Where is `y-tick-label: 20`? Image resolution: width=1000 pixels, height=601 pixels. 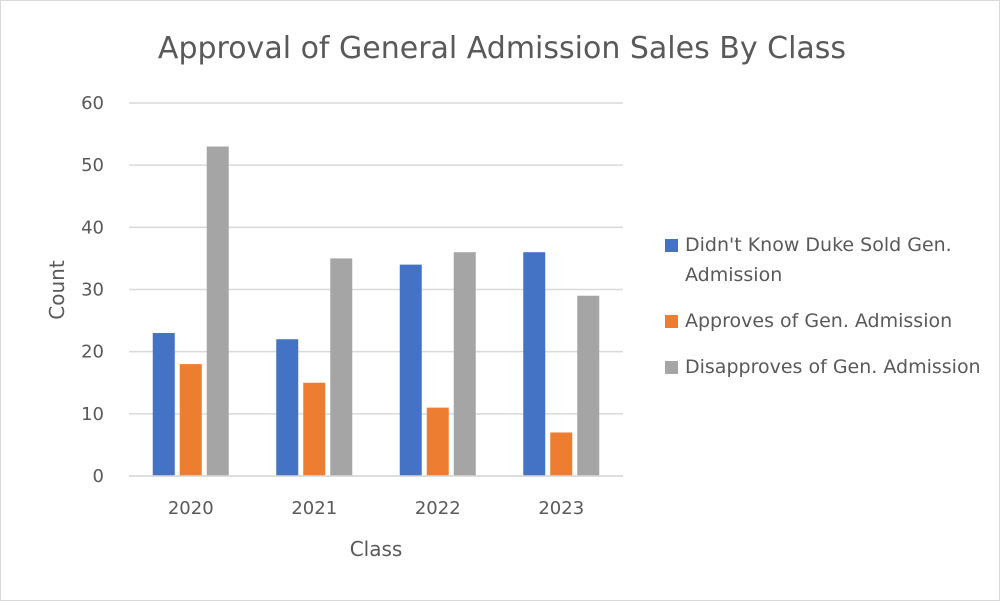
y-tick-label: 20 is located at coordinates (92, 352).